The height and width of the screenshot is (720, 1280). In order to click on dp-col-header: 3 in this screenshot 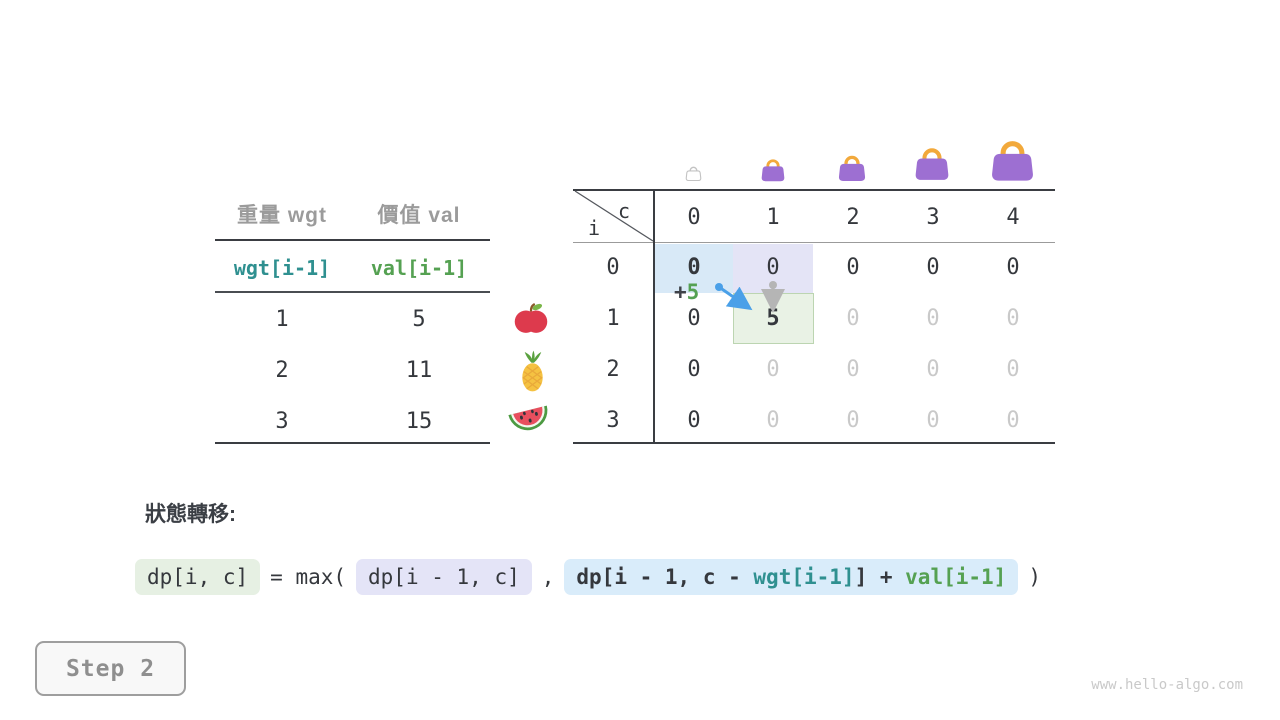, I will do `click(933, 217)`.